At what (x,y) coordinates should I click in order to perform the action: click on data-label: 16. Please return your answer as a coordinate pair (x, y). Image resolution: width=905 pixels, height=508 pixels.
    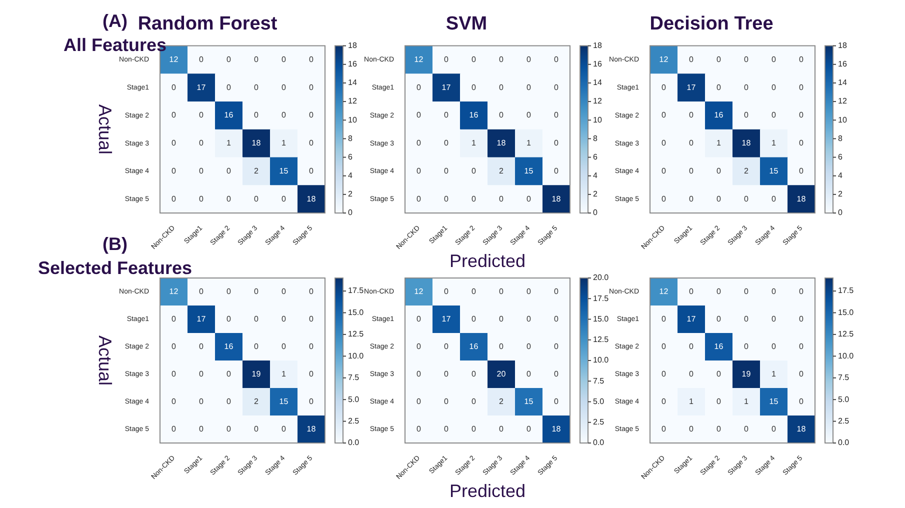
    Looking at the image, I should click on (474, 115).